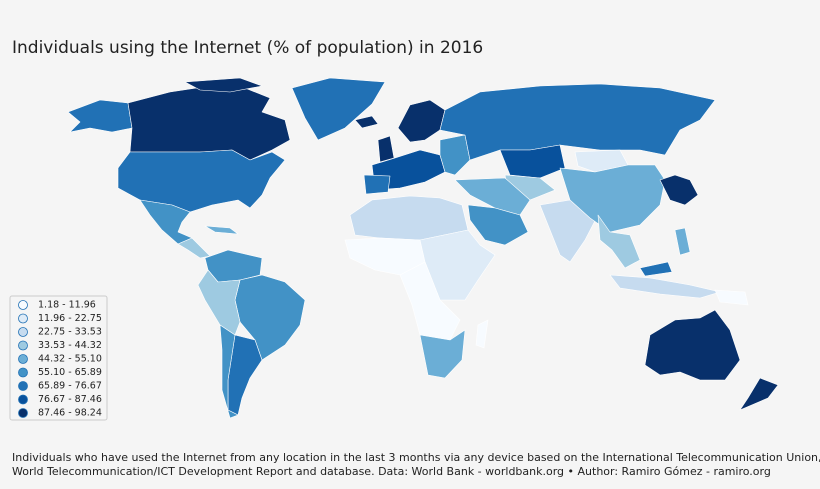 This screenshot has width=820, height=489. Describe the element at coordinates (221, 230) in the screenshot. I see `caribbean` at that location.